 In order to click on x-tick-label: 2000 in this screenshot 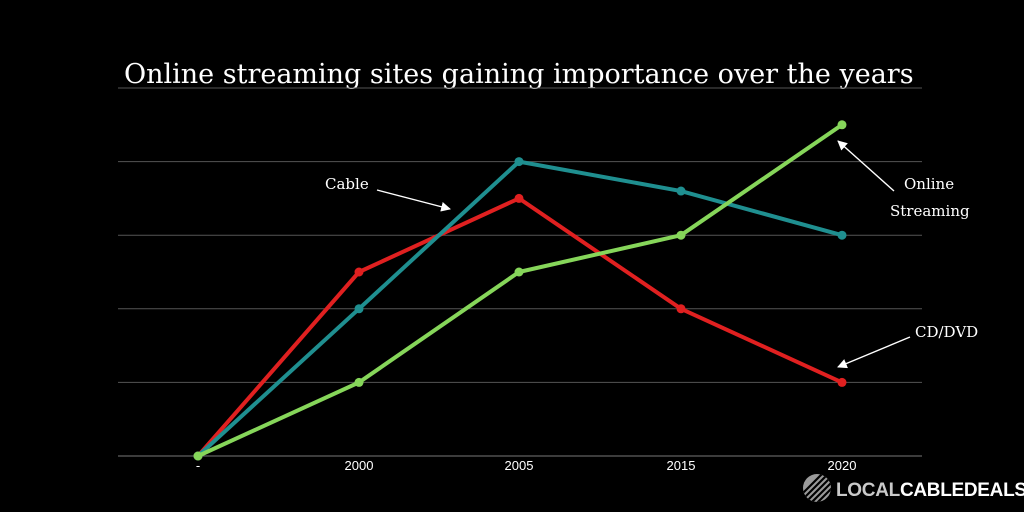, I will do `click(359, 465)`.